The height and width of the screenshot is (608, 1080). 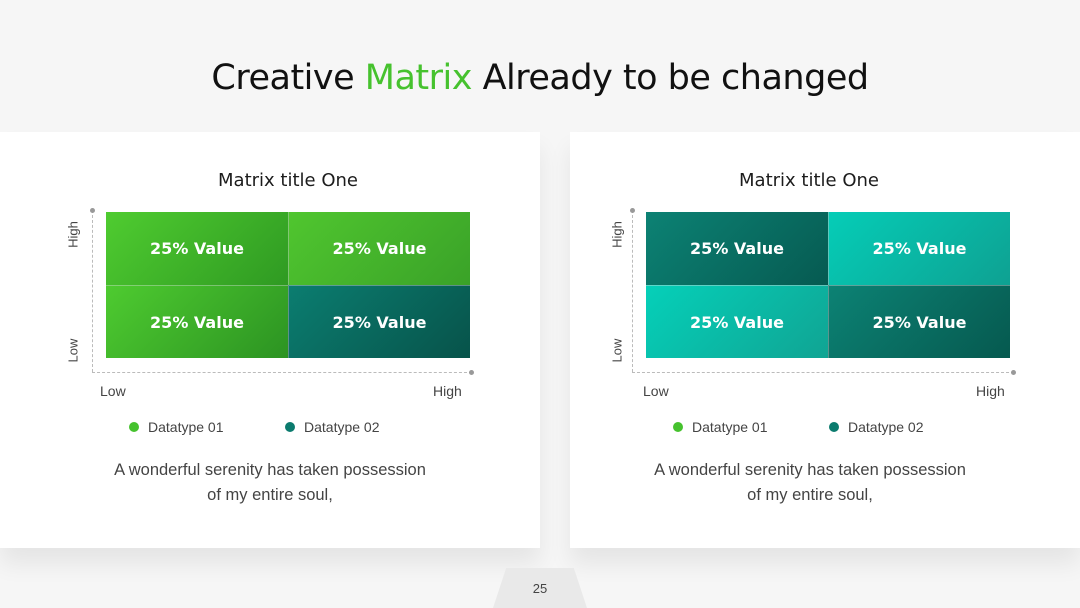 I want to click on slide-title: Creative Matrix Already to be changed, so click(x=540, y=78).